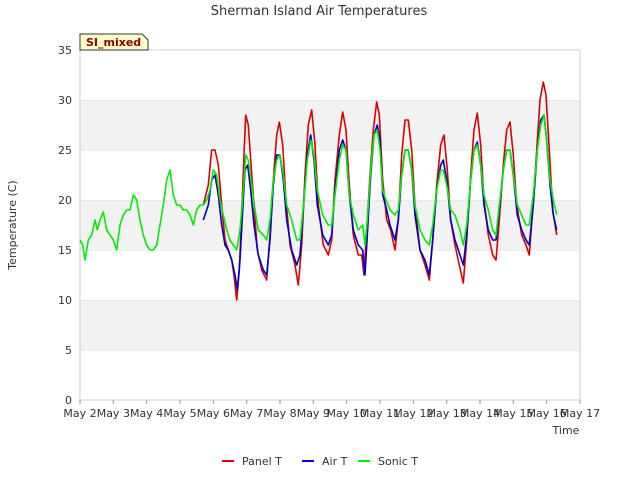 This screenshot has width=640, height=480. I want to click on legend-label: Air T, so click(335, 461).